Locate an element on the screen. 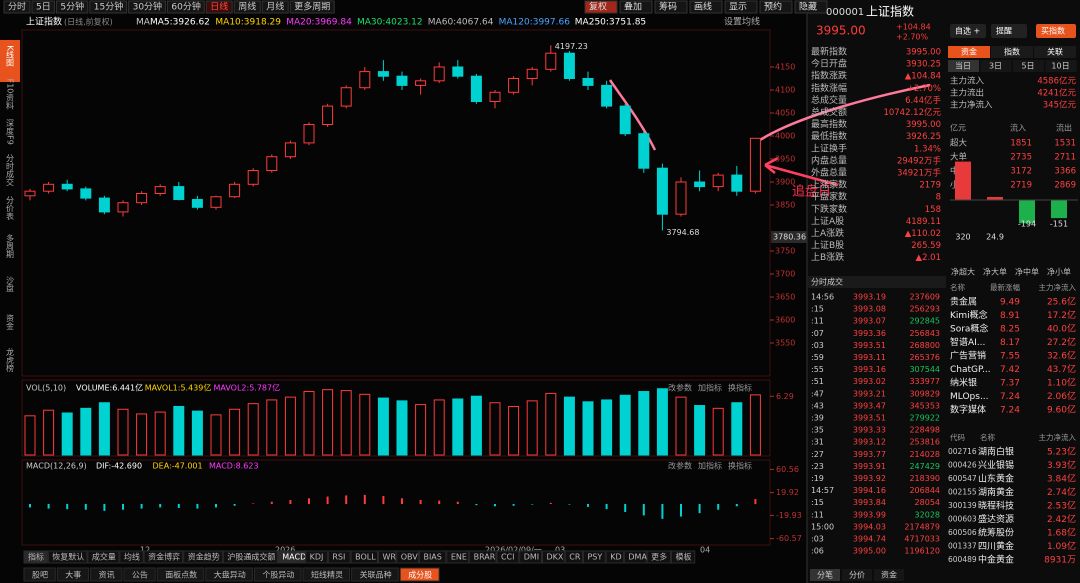 Image resolution: width=1080 pixels, height=583 pixels. indicator-tab: BIAS is located at coordinates (432, 557).